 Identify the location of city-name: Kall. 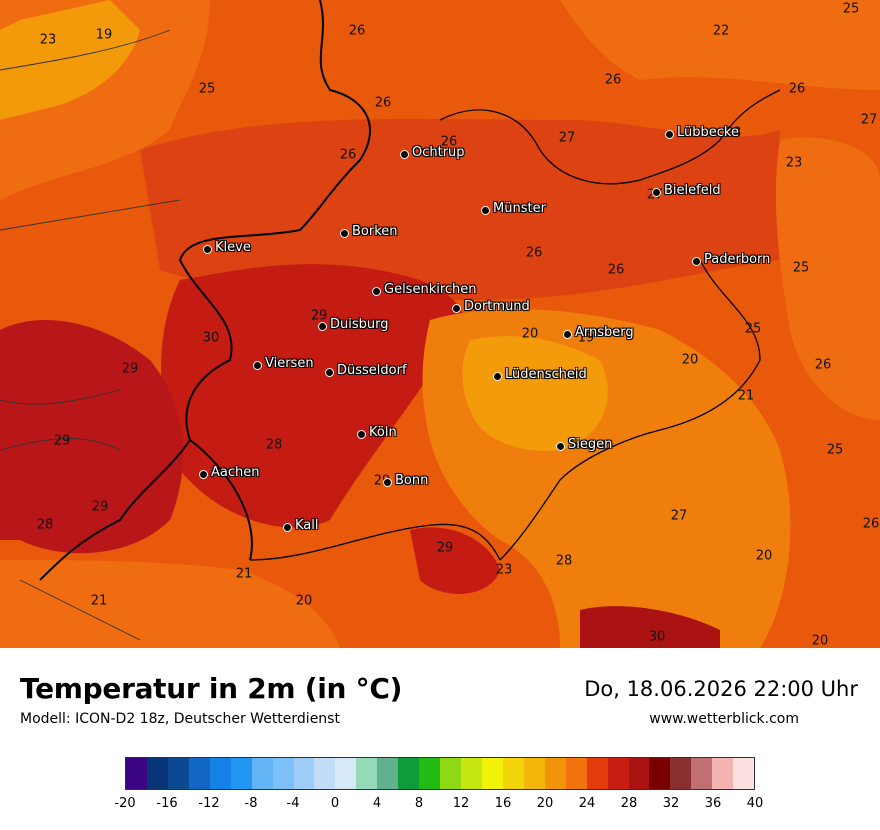
(307, 525).